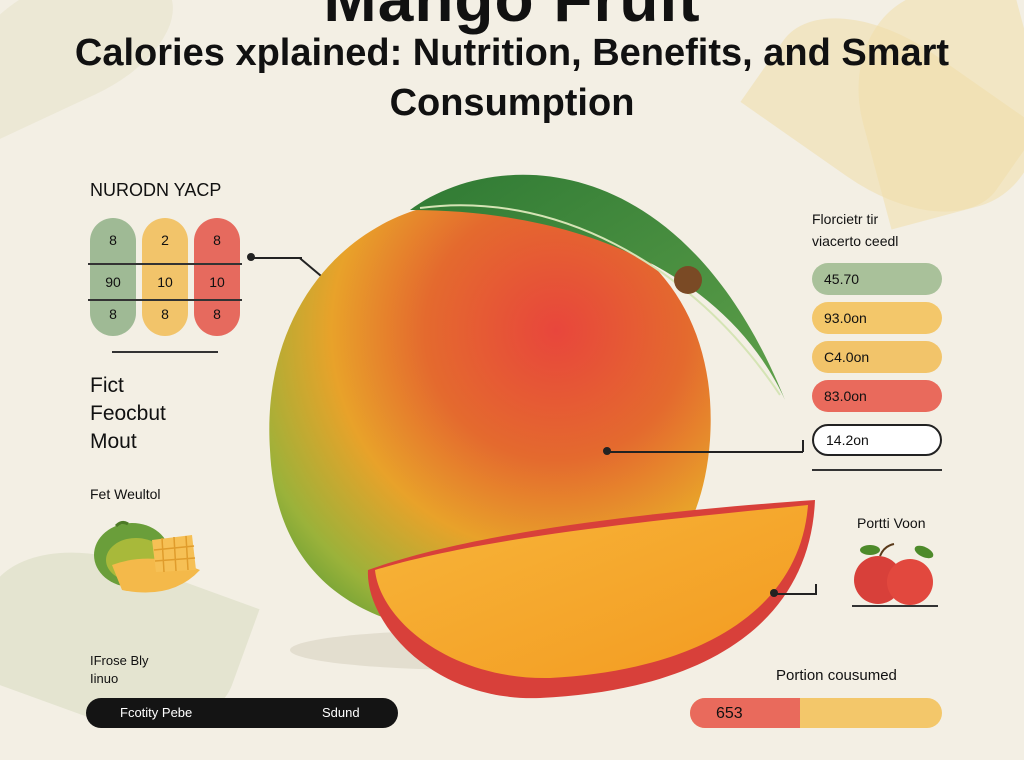 The width and height of the screenshot is (1024, 760). I want to click on nutrient-bar-outline: 14.2on, so click(877, 440).